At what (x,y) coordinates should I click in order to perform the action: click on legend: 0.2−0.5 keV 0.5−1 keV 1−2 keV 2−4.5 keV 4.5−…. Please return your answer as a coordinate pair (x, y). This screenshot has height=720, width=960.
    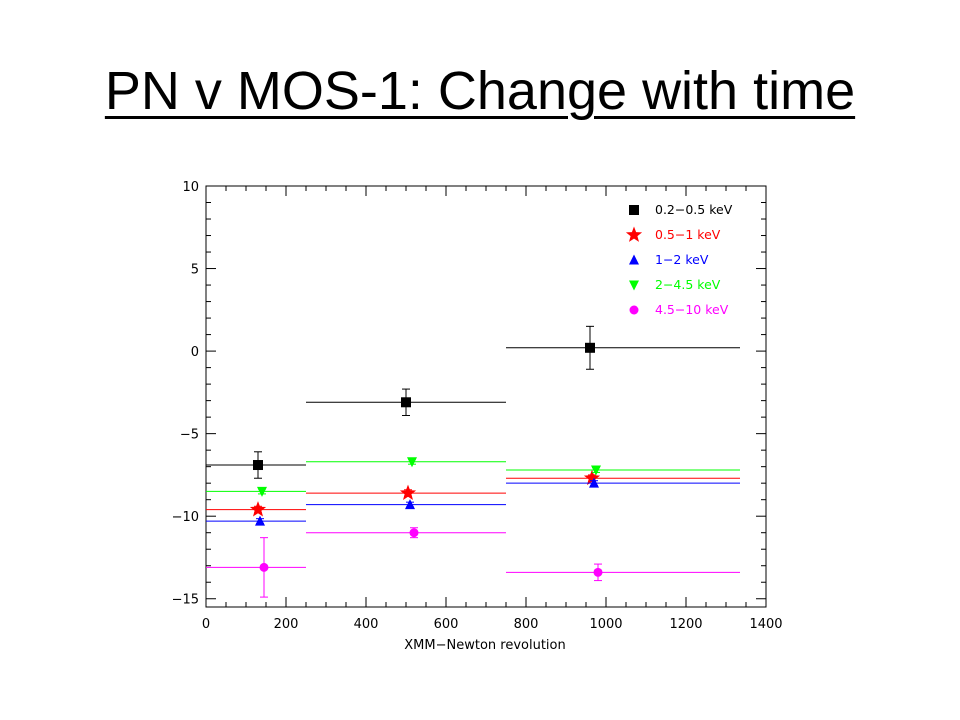
    Looking at the image, I should click on (679, 259).